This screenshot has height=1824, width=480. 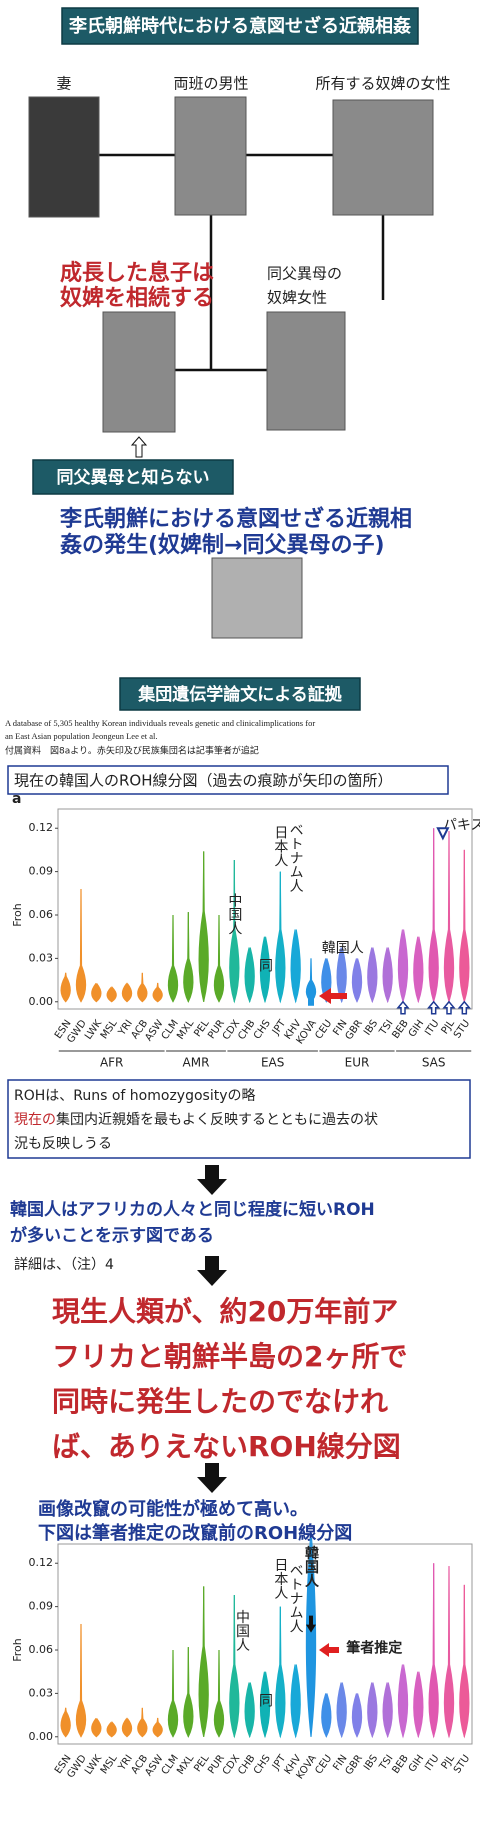 What do you see at coordinates (323, 1029) in the screenshot?
I see `x-tick-label: CEU` at bounding box center [323, 1029].